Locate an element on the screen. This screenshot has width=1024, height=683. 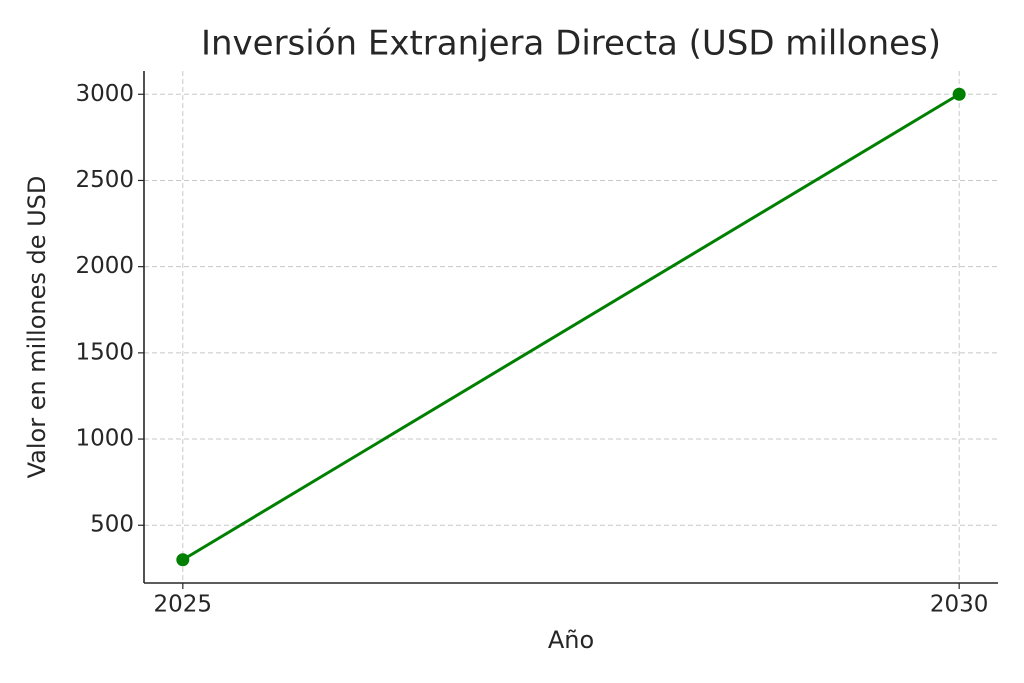
y-tick-label: 2000 is located at coordinates (104, 266).